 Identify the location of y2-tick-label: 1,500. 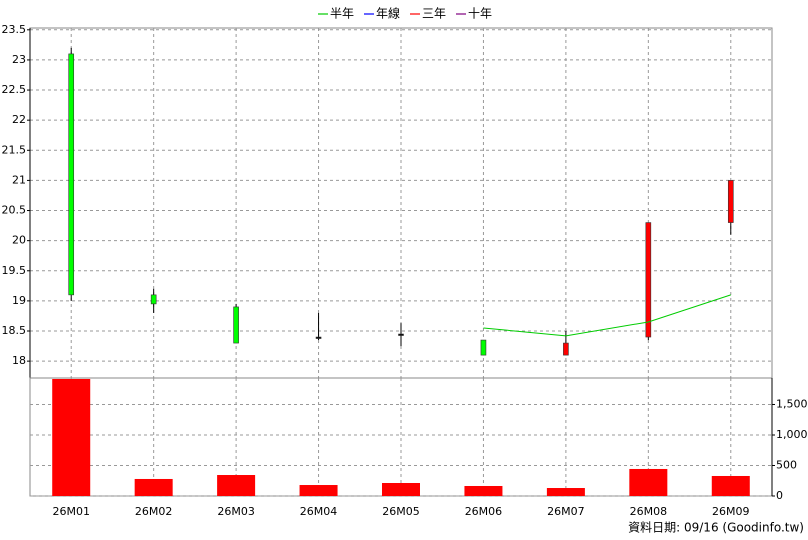
(792, 403).